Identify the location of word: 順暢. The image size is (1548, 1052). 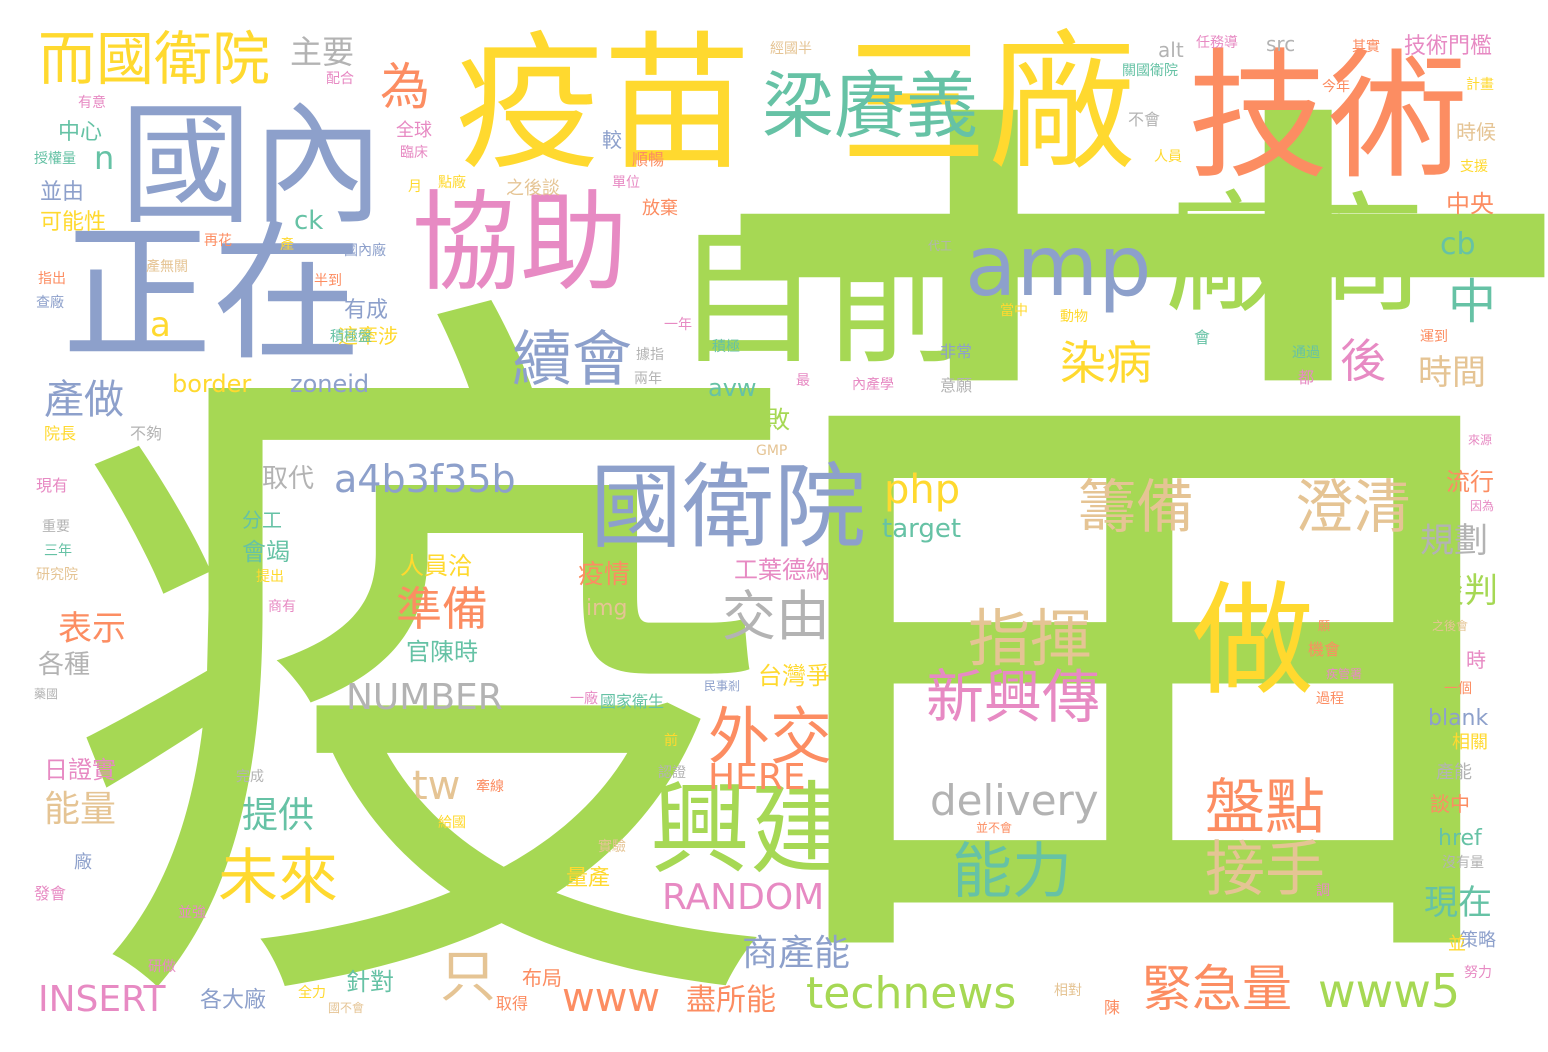
(648, 159).